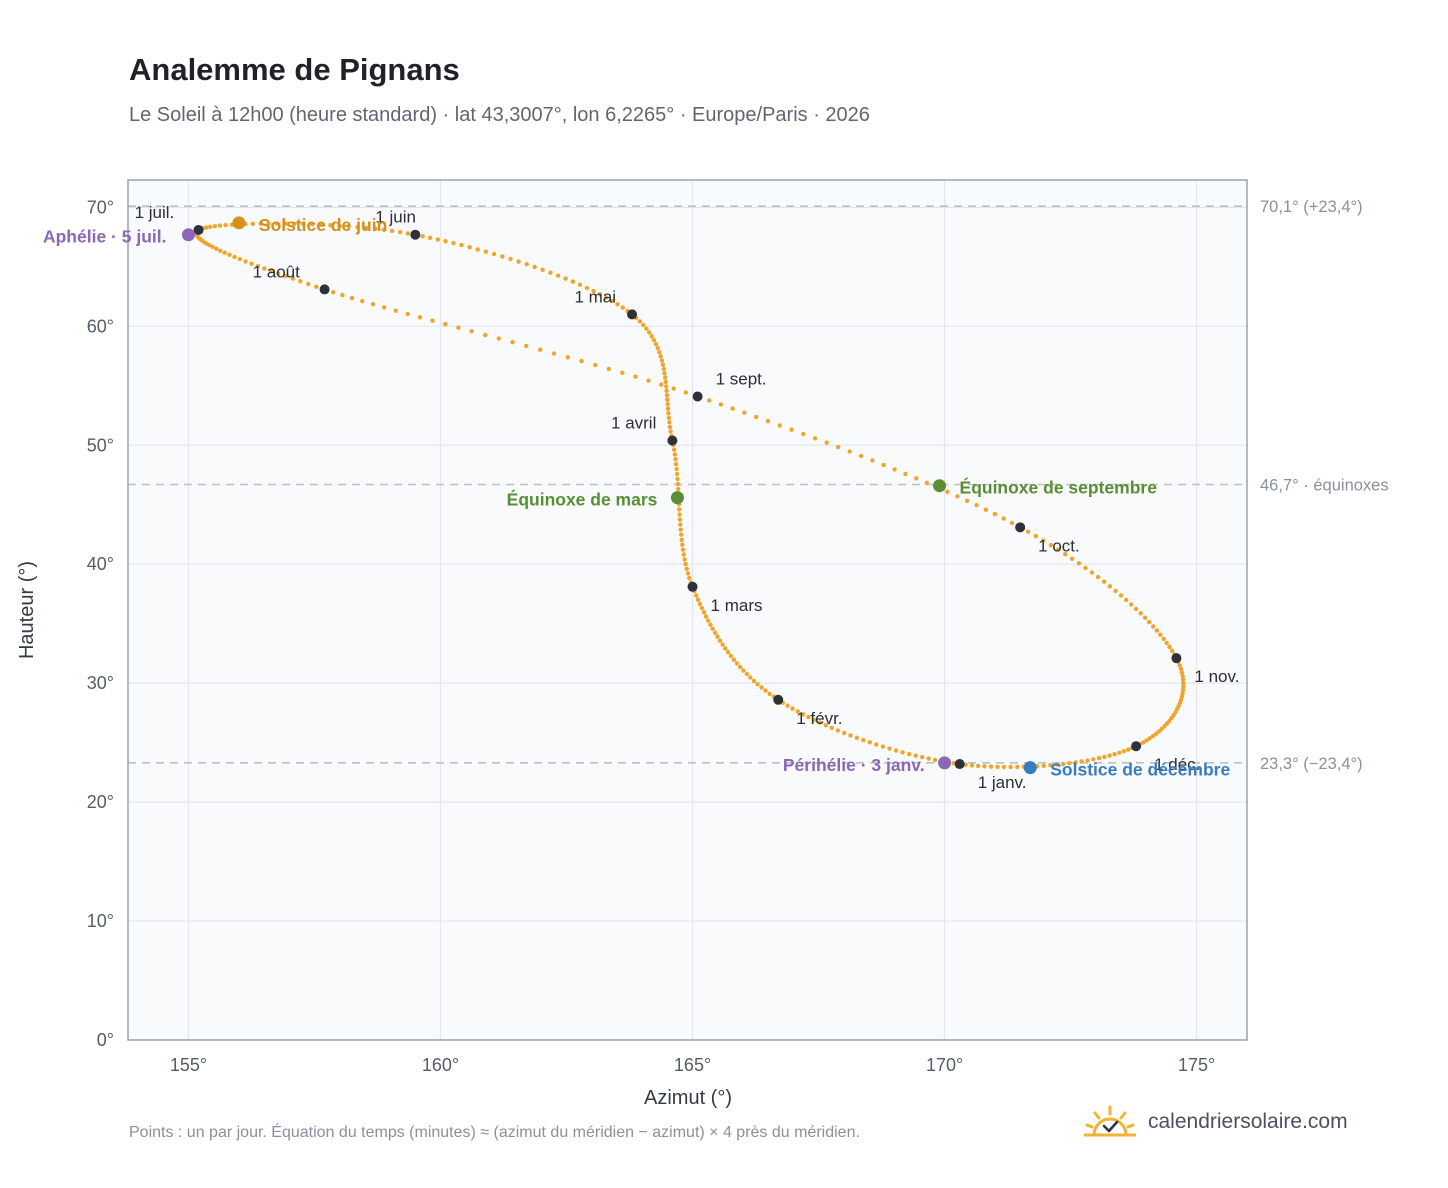 This screenshot has width=1448, height=1188. Describe the element at coordinates (323, 225) in the screenshot. I see `event-label: Solstice de juin` at that location.